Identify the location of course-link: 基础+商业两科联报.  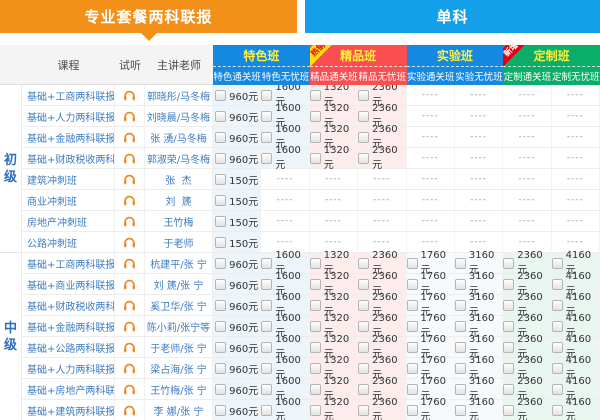
(68, 284).